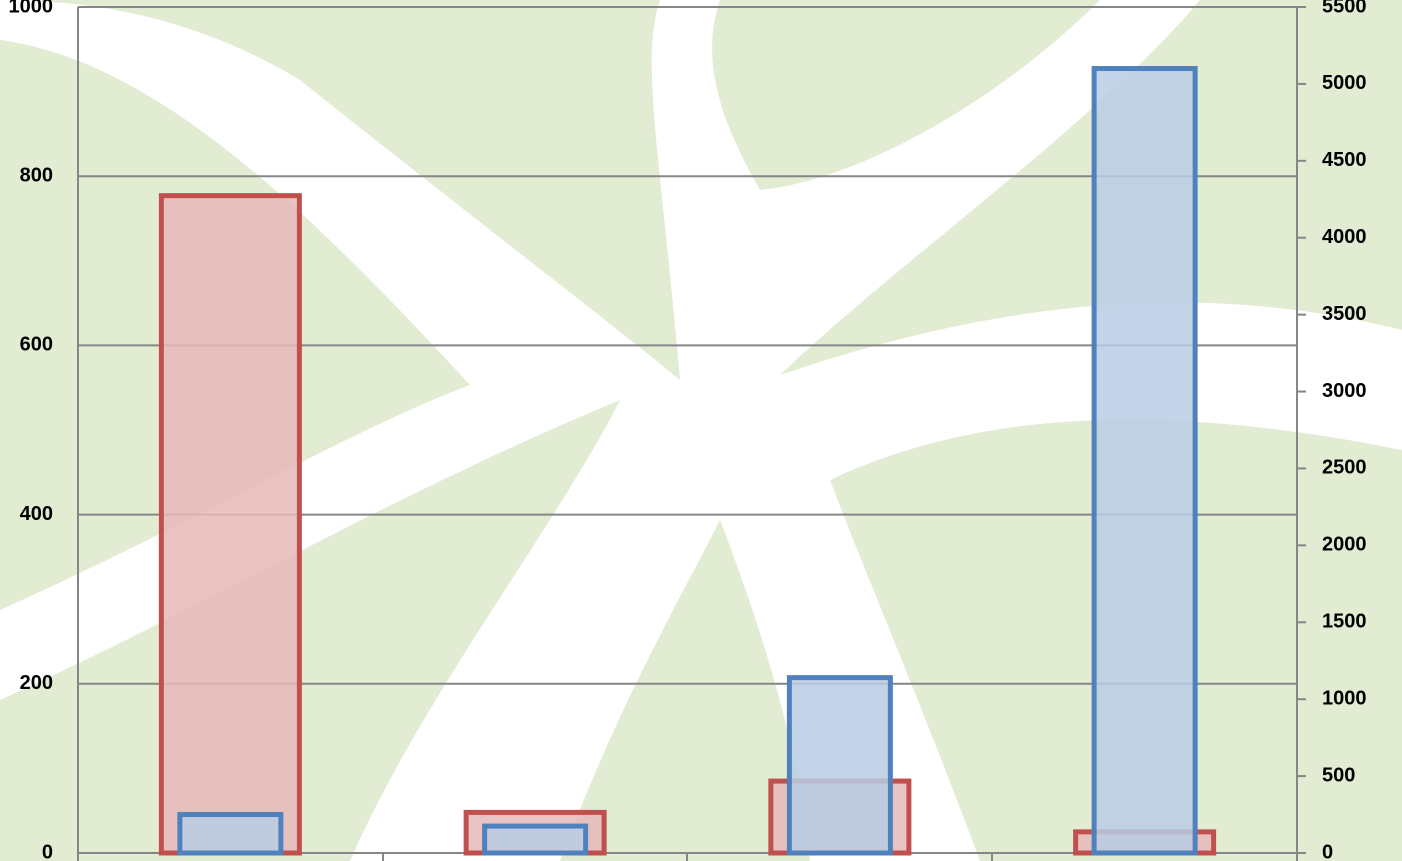 The width and height of the screenshot is (1402, 861). I want to click on y-tick-label: 400, so click(36, 514).